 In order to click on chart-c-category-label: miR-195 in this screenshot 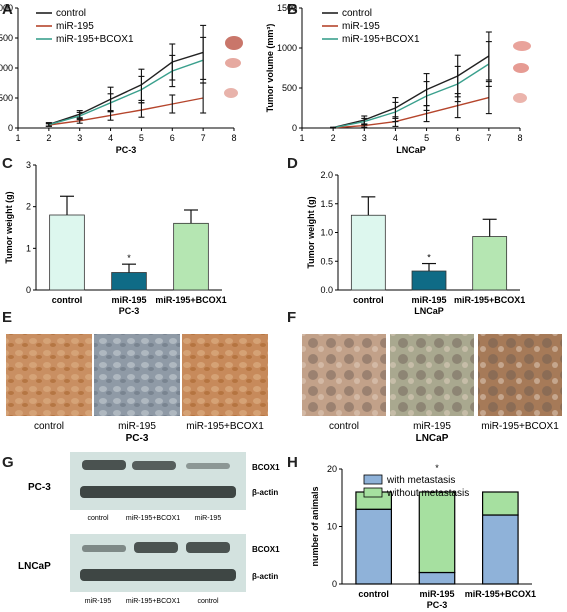, I will do `click(128, 300)`.